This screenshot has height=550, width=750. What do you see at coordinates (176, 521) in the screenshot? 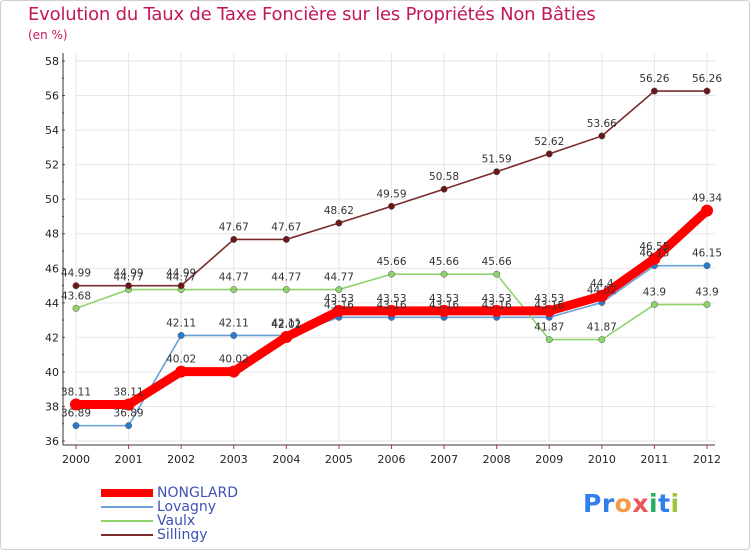
I see `legend-label-vaulx: Vaulx` at bounding box center [176, 521].